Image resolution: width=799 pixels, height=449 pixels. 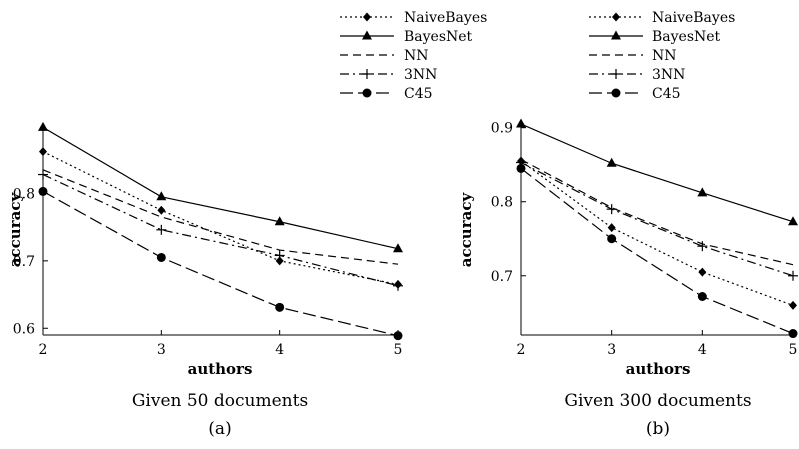 I want to click on legend-label: C45, so click(x=666, y=94).